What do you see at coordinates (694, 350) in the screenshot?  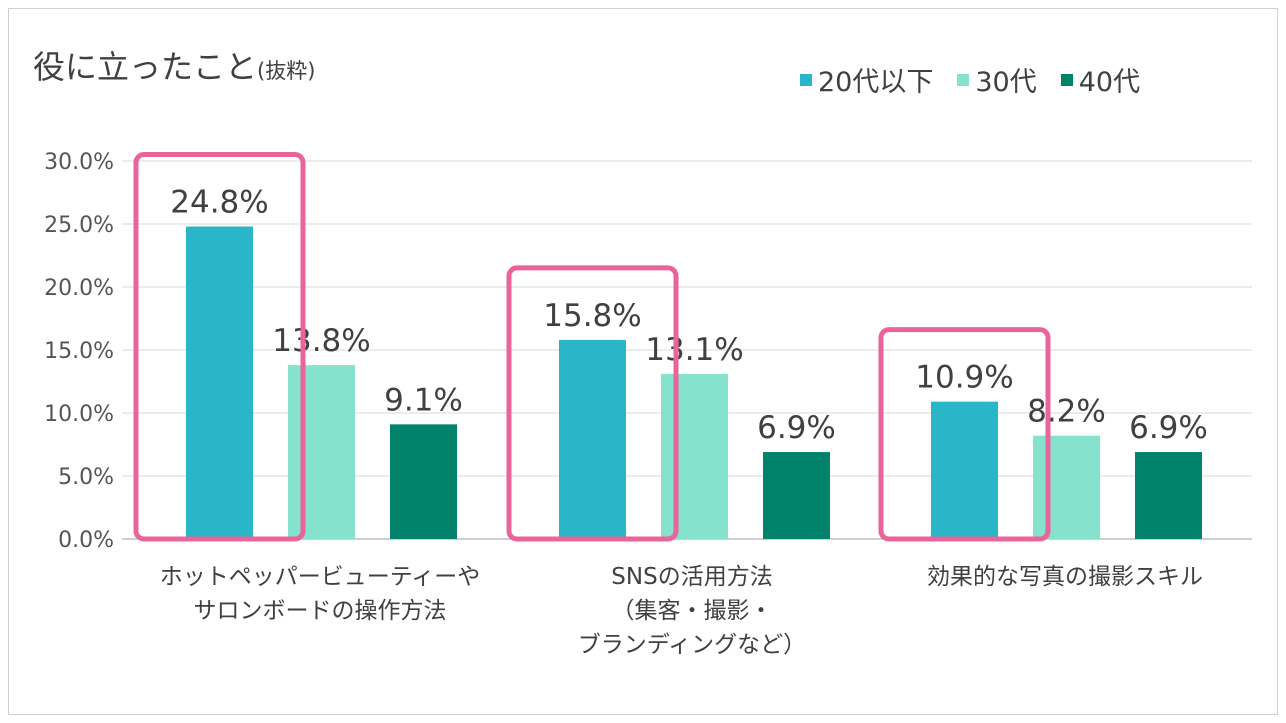 I see `data-label-1-1: 13.1%` at bounding box center [694, 350].